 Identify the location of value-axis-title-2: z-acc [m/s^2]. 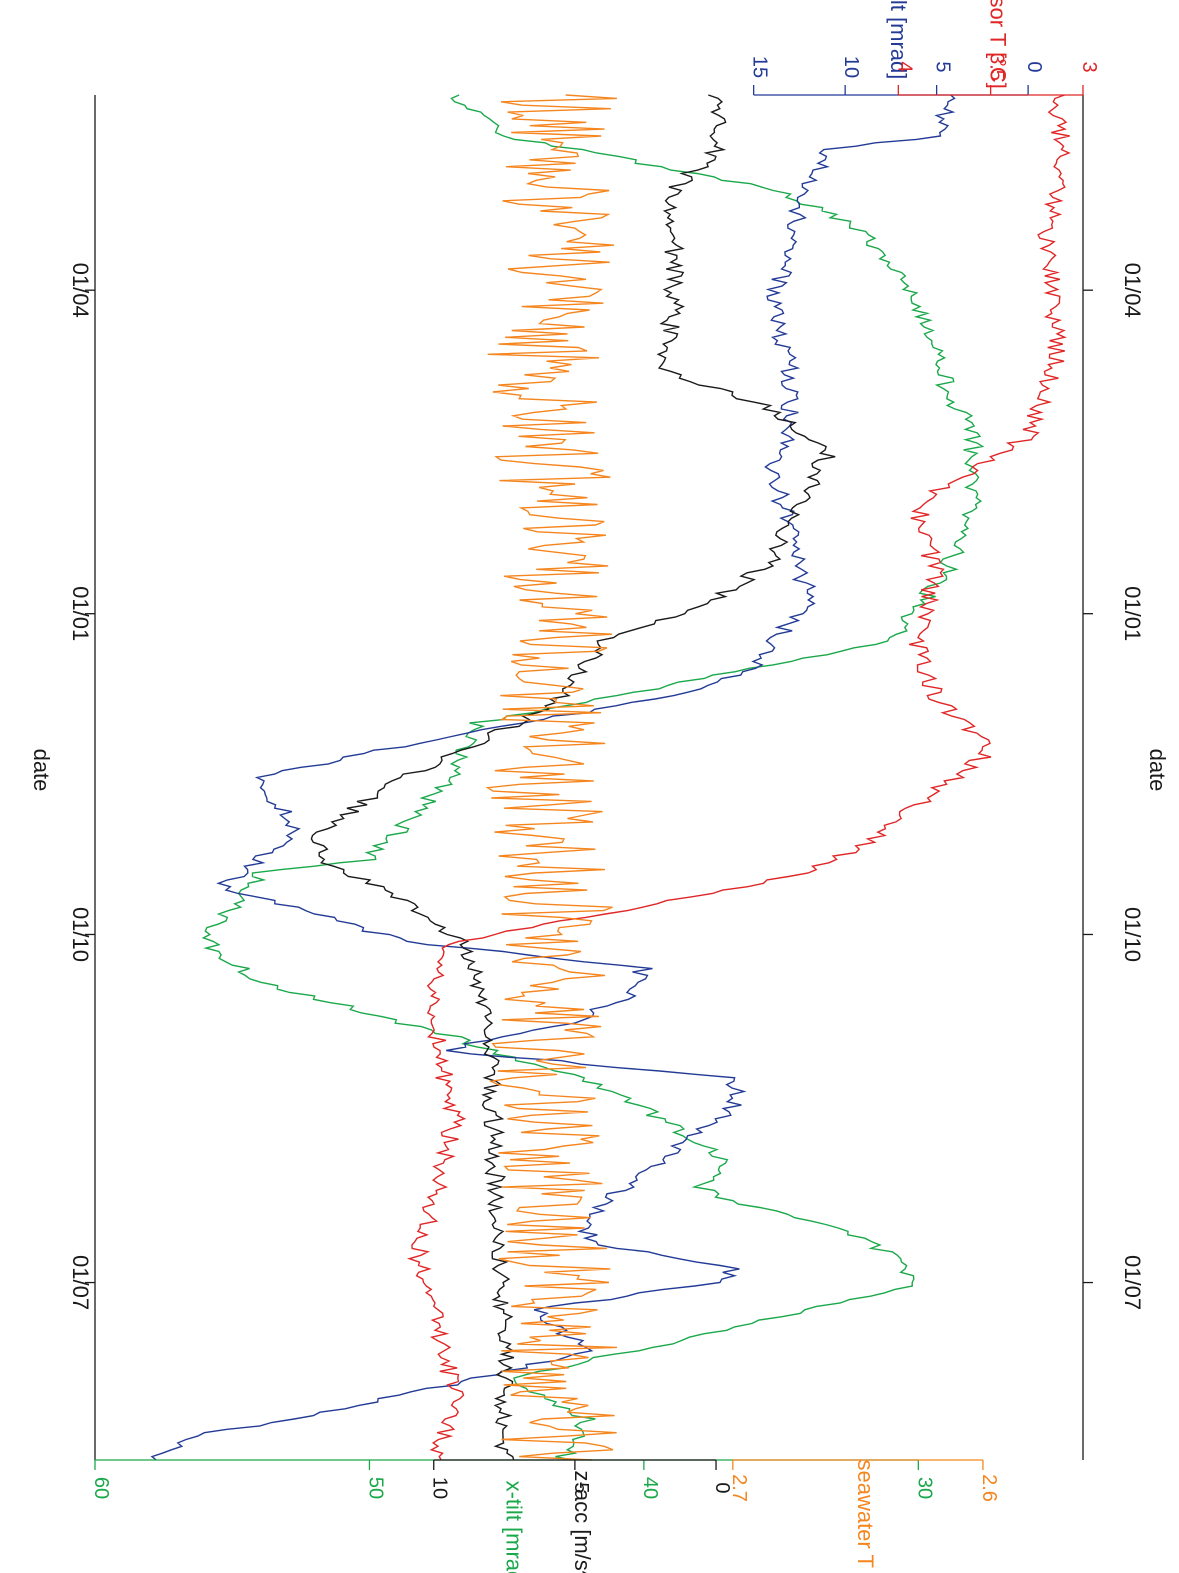
(582, 1522).